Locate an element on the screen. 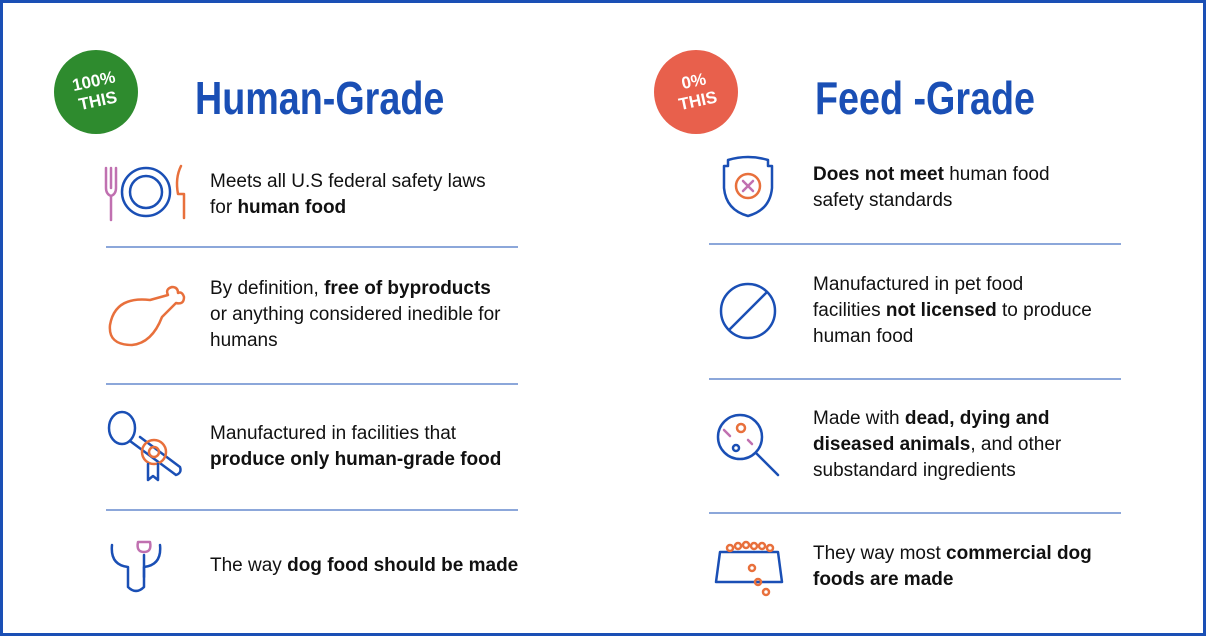 This screenshot has width=1206, height=636. item-line: diseased animals, and other is located at coordinates (937, 444).